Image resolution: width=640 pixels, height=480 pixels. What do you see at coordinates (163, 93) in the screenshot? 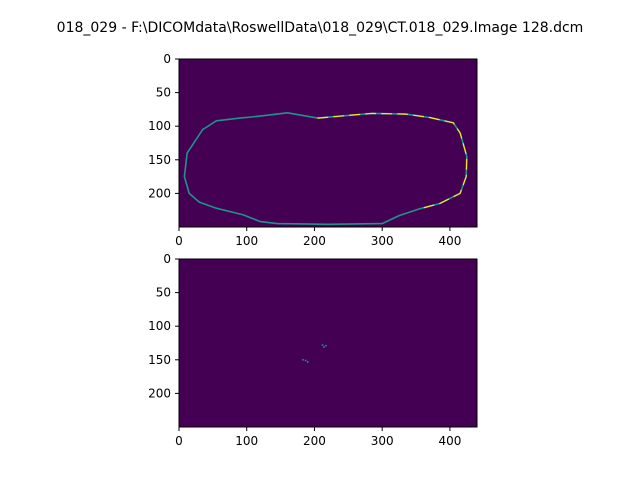
I see `top-y-tick-label: 50` at bounding box center [163, 93].